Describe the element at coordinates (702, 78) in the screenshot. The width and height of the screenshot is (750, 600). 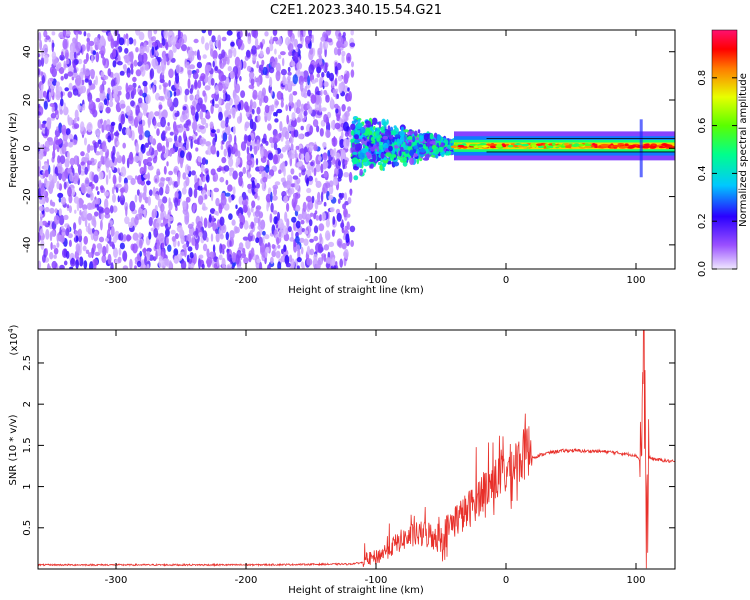
I see `colorbar-tick-label: 0.8` at that location.